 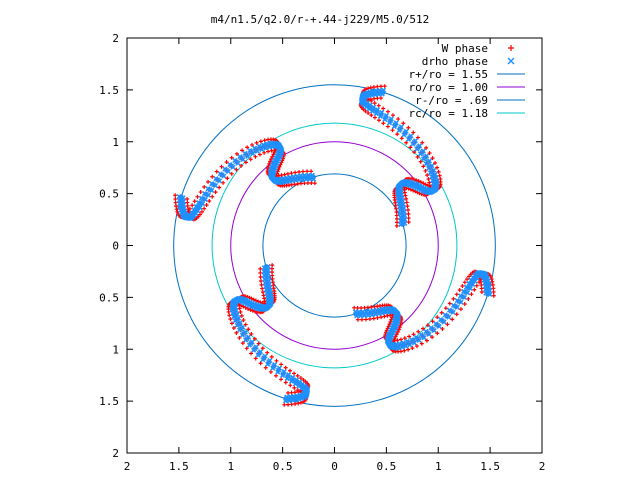 What do you see at coordinates (109, 401) in the screenshot?
I see `y-tick-label: 1.5` at bounding box center [109, 401].